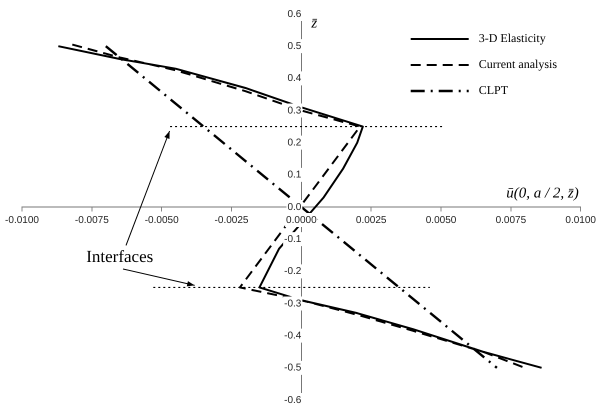 This screenshot has height=409, width=599. I want to click on x-tick-label: -0.0100, so click(22, 220).